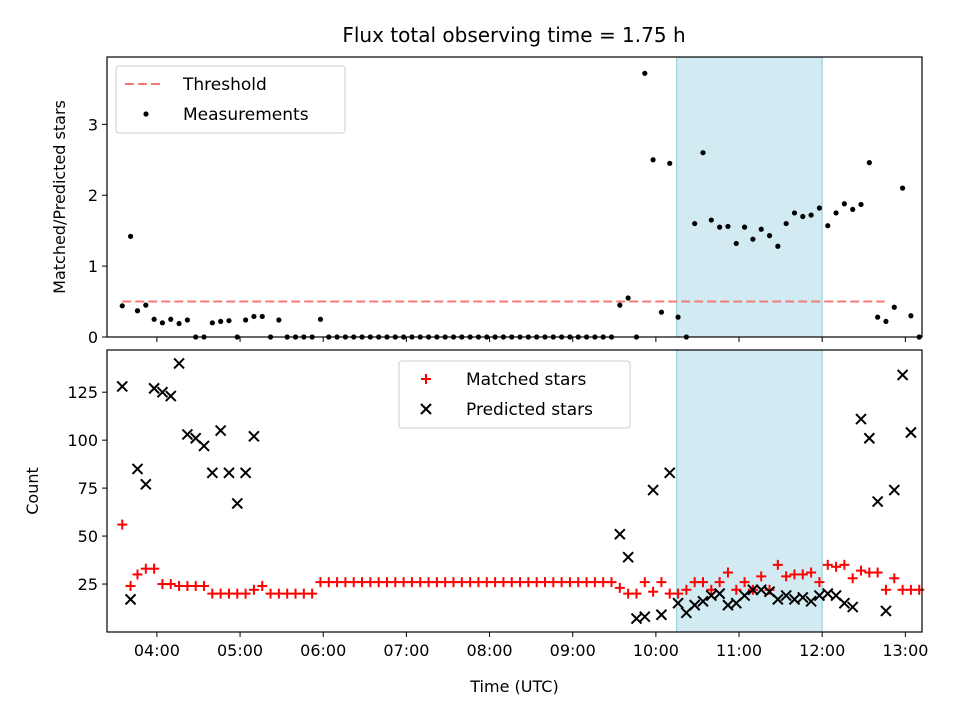  I want to click on y-axis-label: Matched/Predicted stars, so click(59, 197).